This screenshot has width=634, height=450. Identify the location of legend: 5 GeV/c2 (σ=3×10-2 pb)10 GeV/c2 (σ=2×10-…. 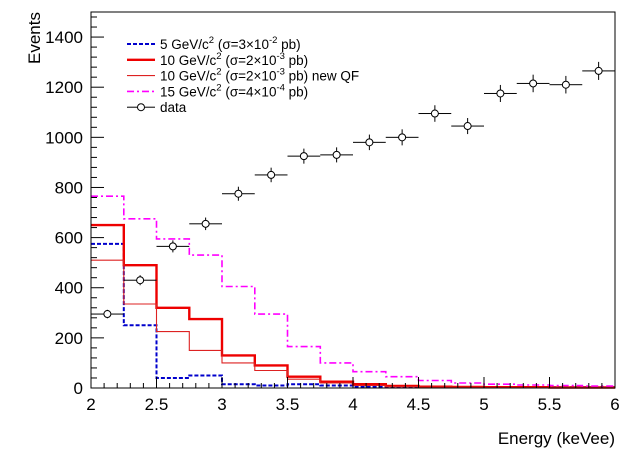
(243, 75).